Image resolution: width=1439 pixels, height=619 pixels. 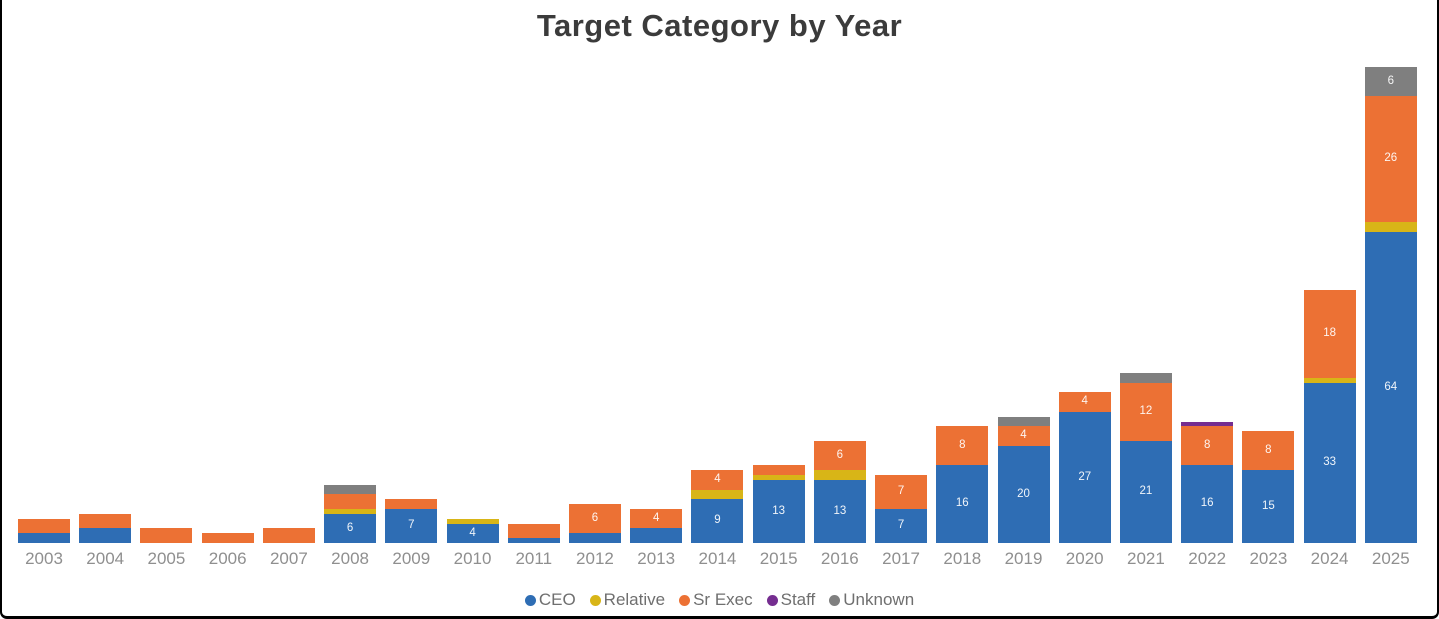 What do you see at coordinates (1268, 506) in the screenshot?
I see `bar-segment: 15` at bounding box center [1268, 506].